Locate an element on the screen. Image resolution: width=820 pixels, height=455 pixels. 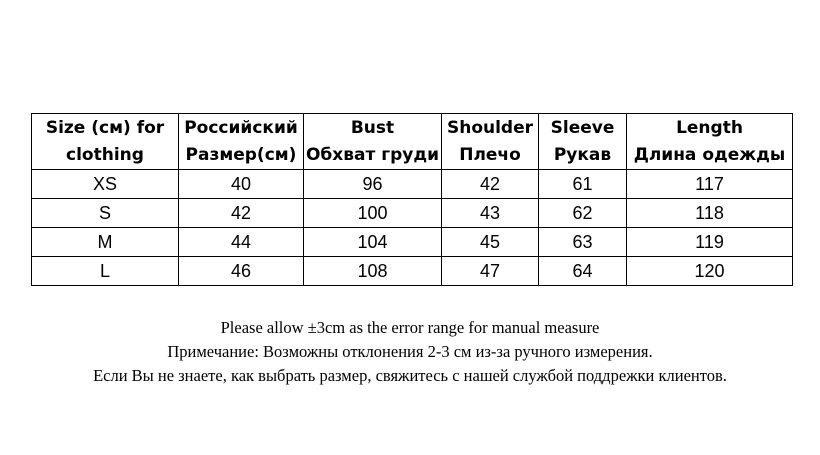
header-size-line1: Size (см) for is located at coordinates (105, 127).